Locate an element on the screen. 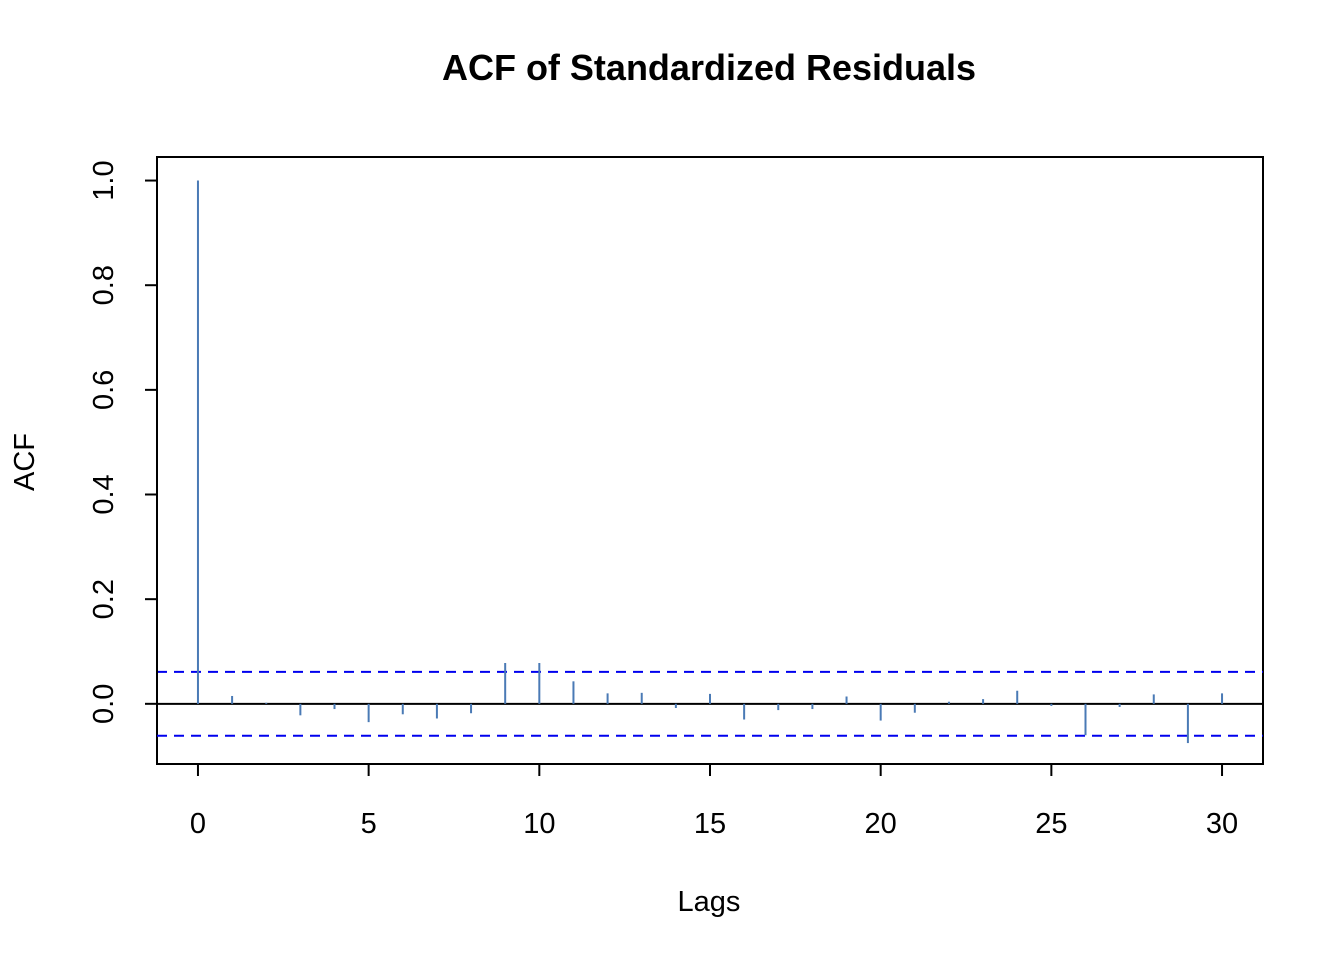 The height and width of the screenshot is (960, 1344). x-tick-label-15: 15 is located at coordinates (710, 824).